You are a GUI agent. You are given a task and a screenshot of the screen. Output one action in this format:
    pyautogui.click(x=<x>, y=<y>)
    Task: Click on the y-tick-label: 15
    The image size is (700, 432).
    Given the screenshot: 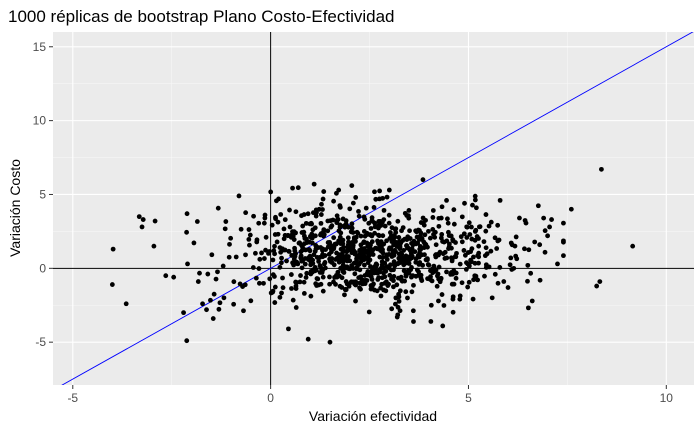 What is the action you would take?
    pyautogui.click(x=40, y=47)
    